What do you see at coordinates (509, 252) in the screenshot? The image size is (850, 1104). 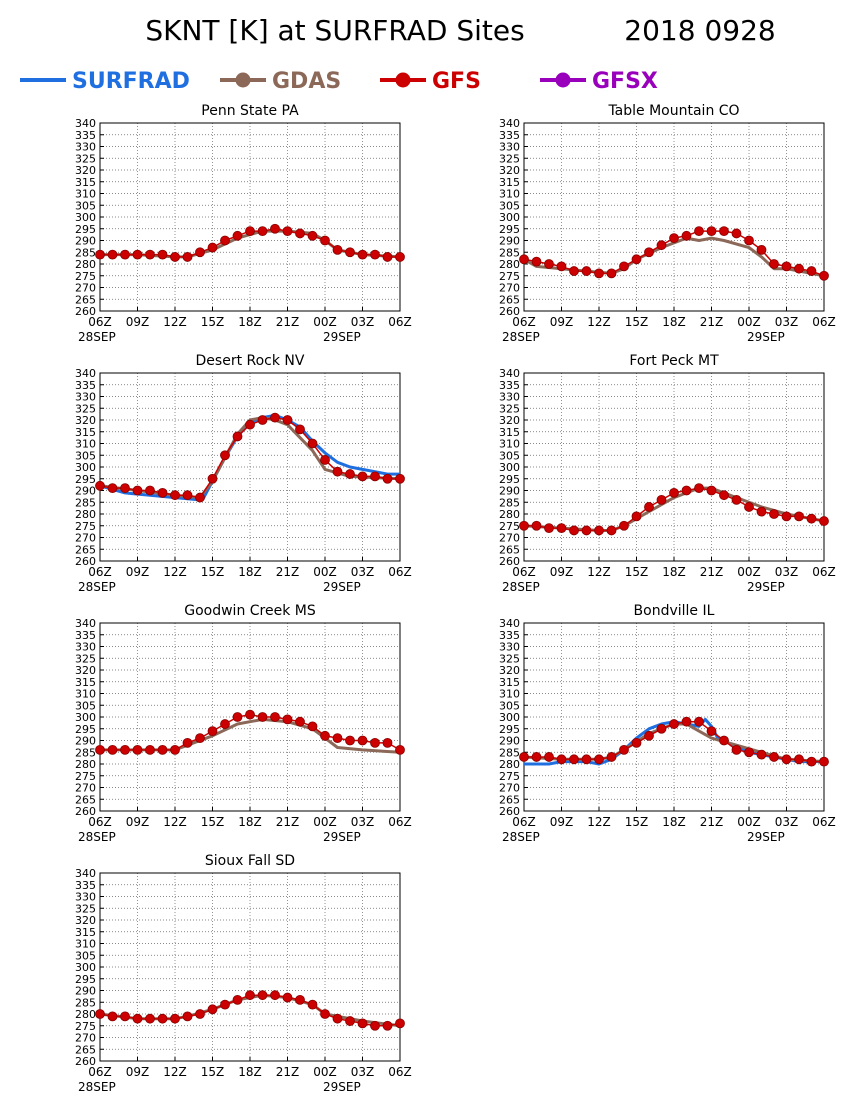 I see `y-tick-label-table-mountain-co-5: 285` at bounding box center [509, 252].